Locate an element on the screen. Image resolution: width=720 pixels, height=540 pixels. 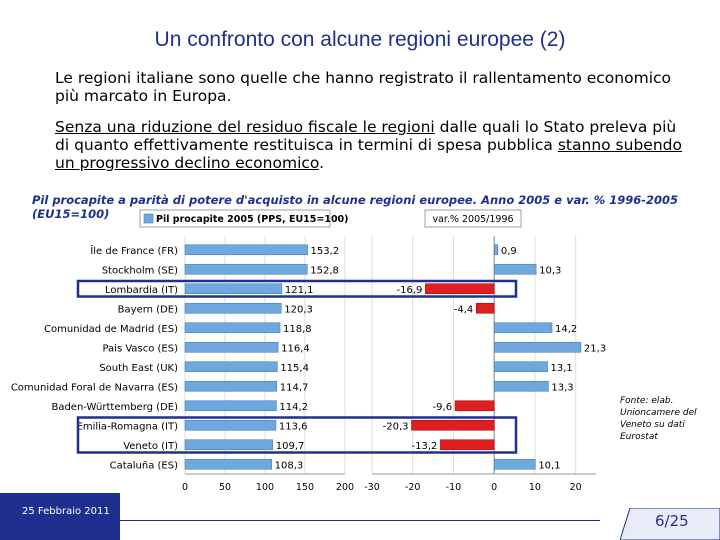
category-label: South East (UK) is located at coordinates (138, 368).